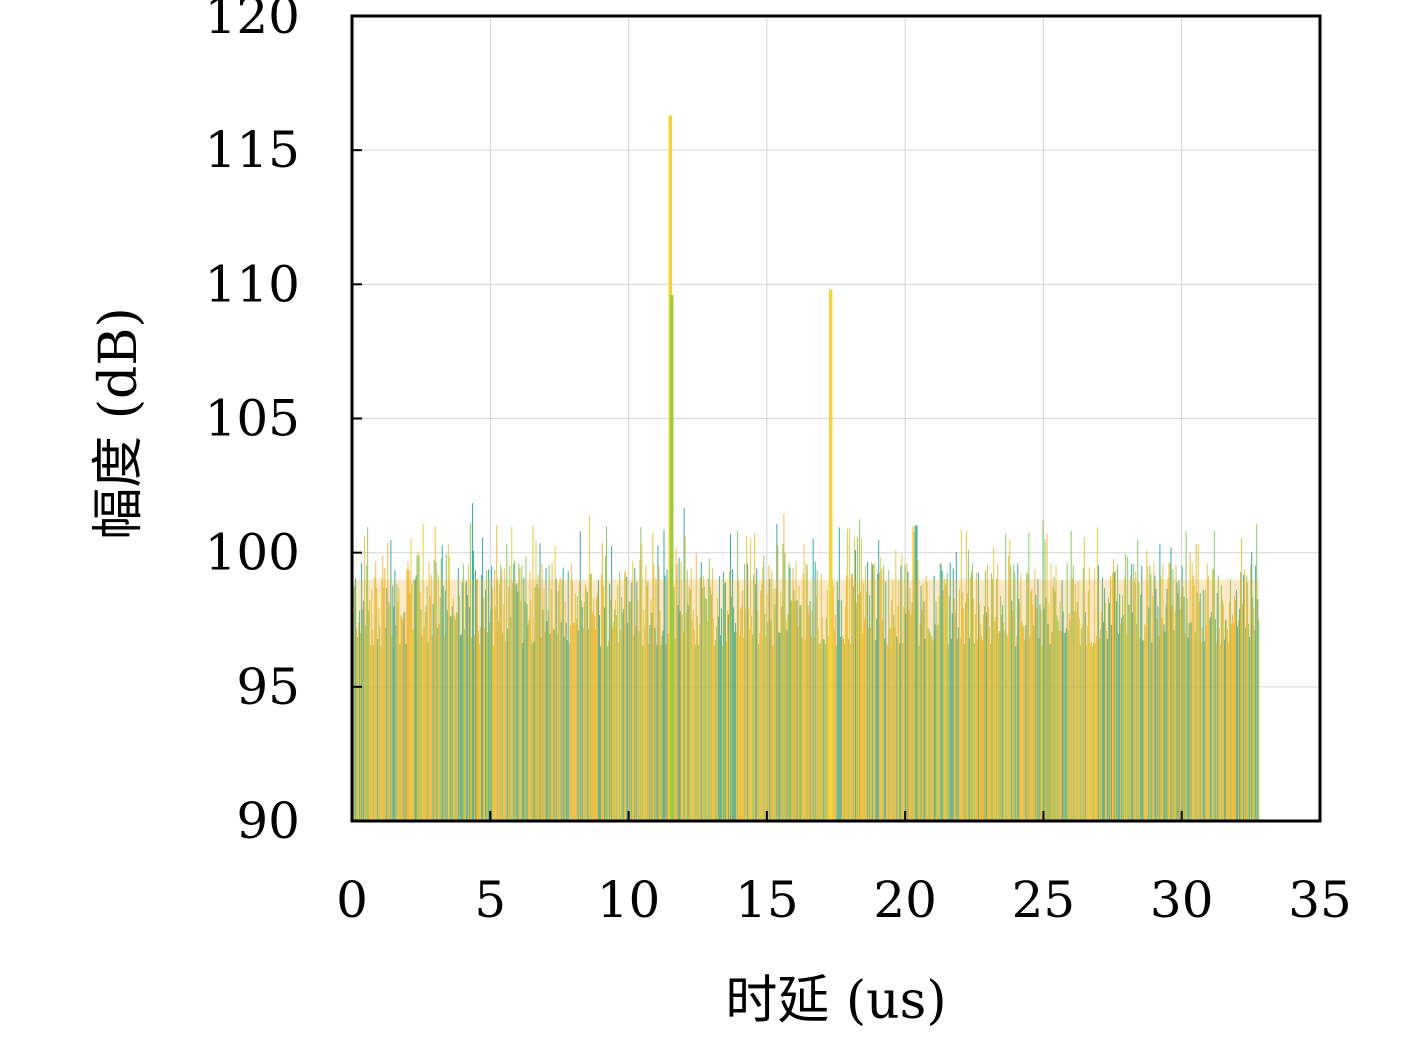 This screenshot has height=1044, width=1417. I want to click on x-tick-label: 25, so click(1044, 900).